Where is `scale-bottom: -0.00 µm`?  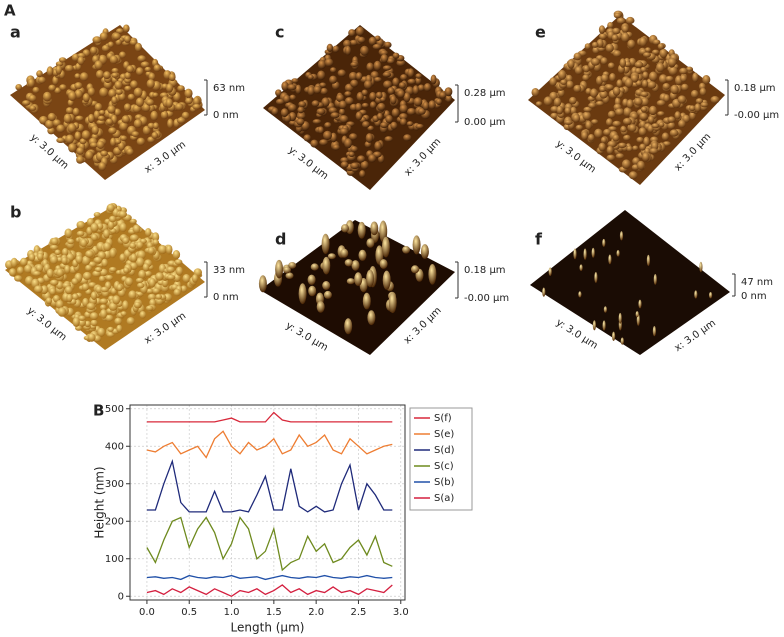 scale-bottom: -0.00 µm is located at coordinates (756, 115).